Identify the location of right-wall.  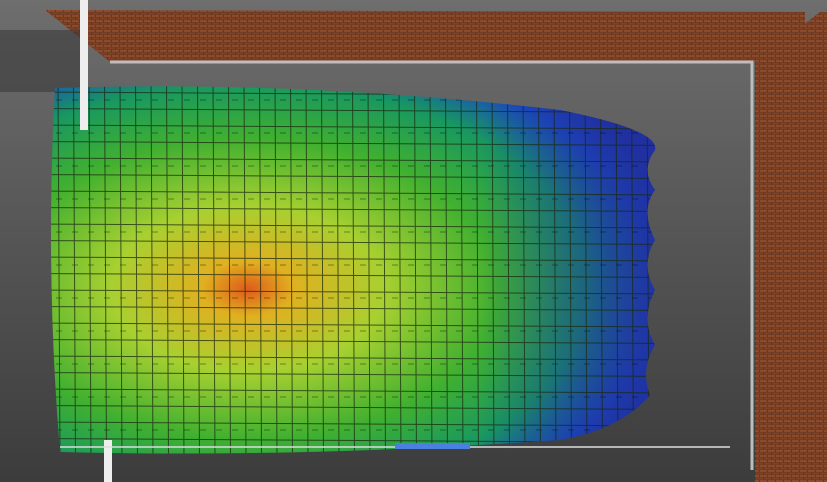
(791, 247).